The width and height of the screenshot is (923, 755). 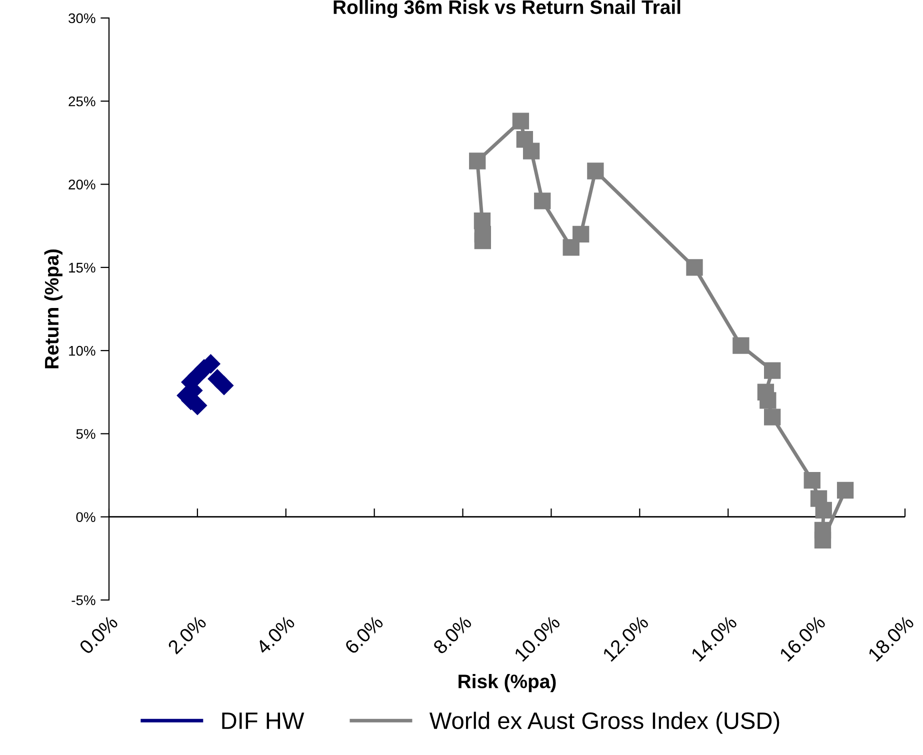 What do you see at coordinates (84, 600) in the screenshot?
I see `y-tick-label: -5%` at bounding box center [84, 600].